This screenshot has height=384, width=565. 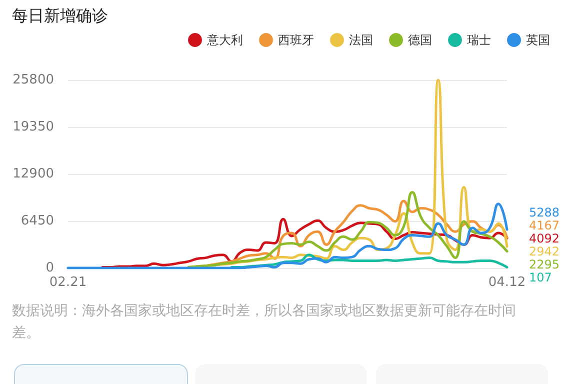 What do you see at coordinates (60, 16) in the screenshot?
I see `chart-title: 每日新增确诊` at bounding box center [60, 16].